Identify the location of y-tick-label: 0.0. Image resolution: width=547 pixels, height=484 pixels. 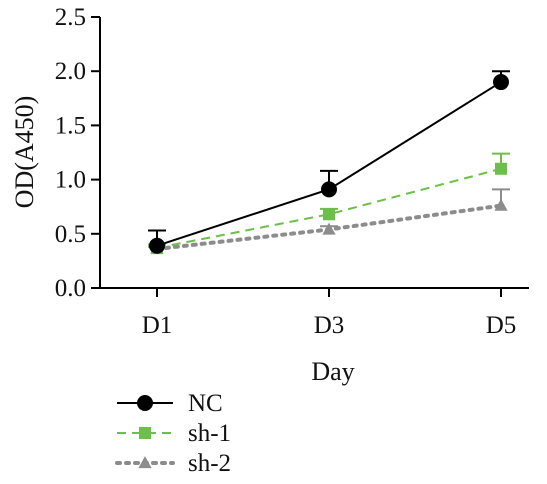
(70, 288).